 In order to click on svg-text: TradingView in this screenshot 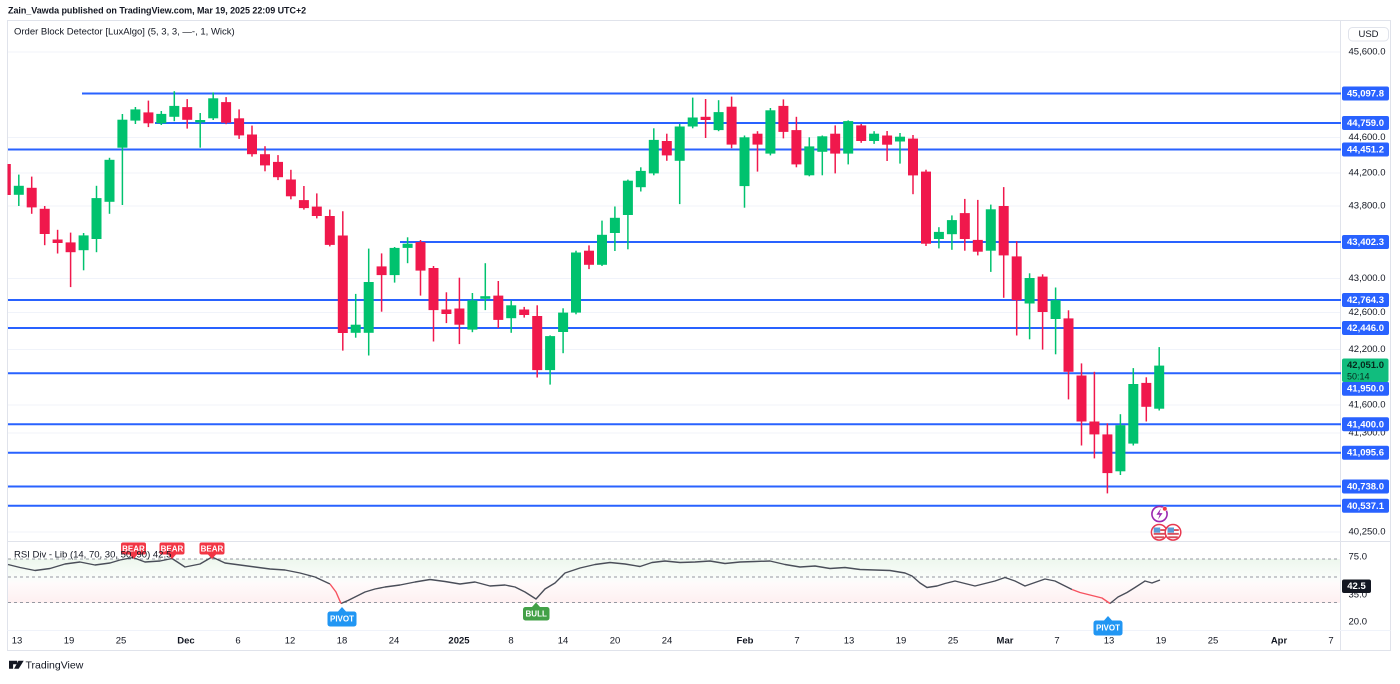, I will do `click(55, 666)`.